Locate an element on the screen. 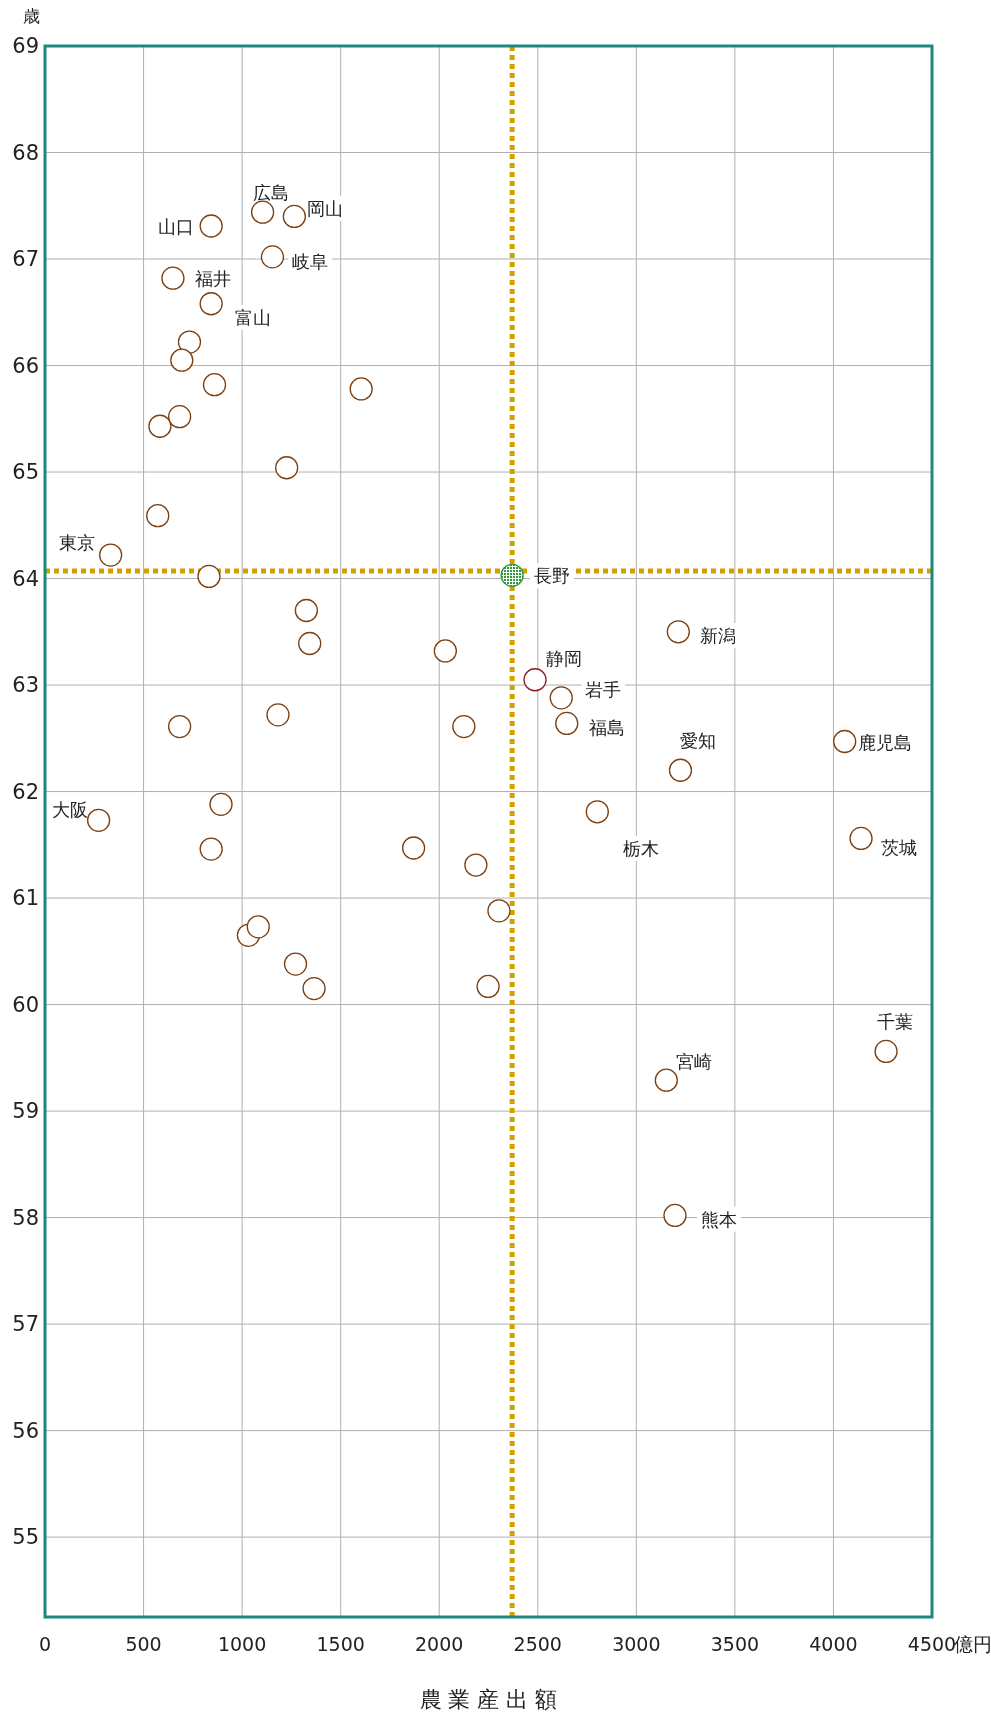 The width and height of the screenshot is (991, 1715). y-tick-label: 65 is located at coordinates (25, 472).